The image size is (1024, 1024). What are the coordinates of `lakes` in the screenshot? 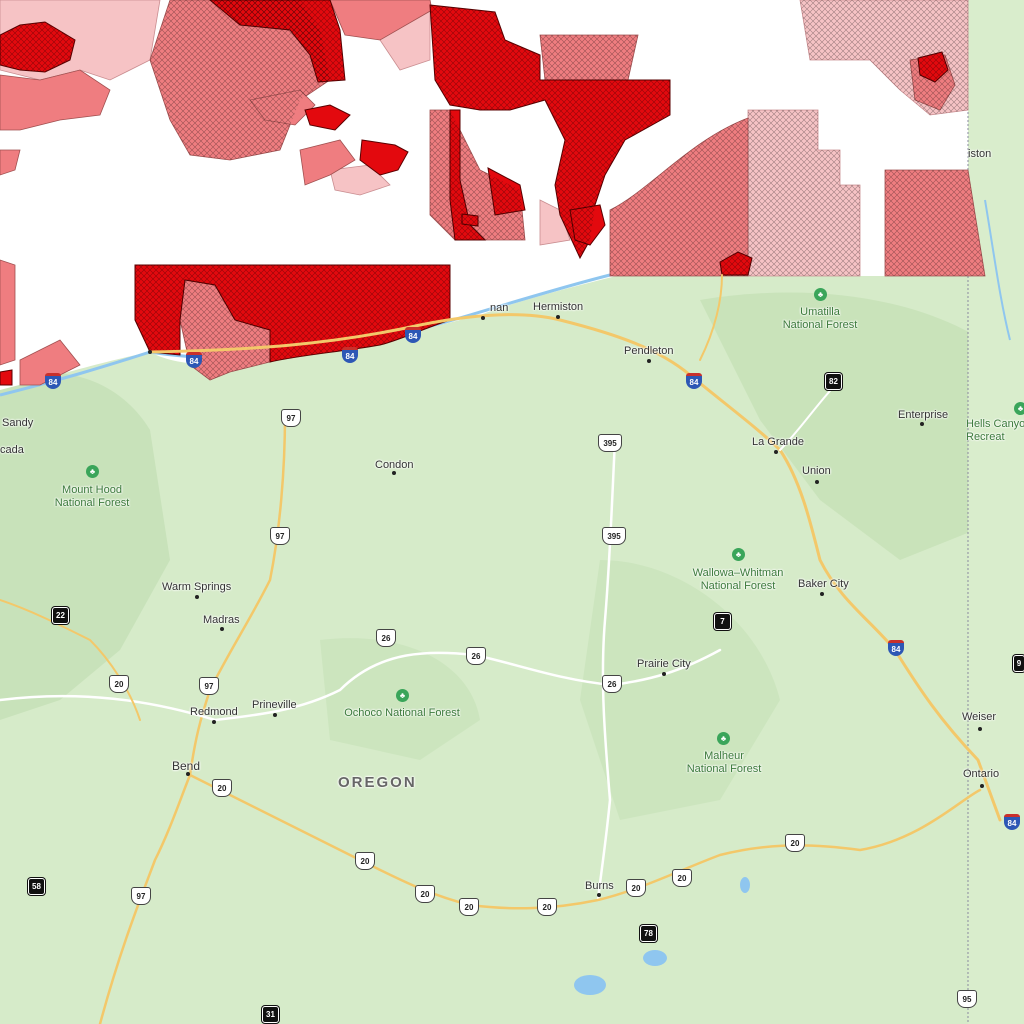 It's located at (662, 936).